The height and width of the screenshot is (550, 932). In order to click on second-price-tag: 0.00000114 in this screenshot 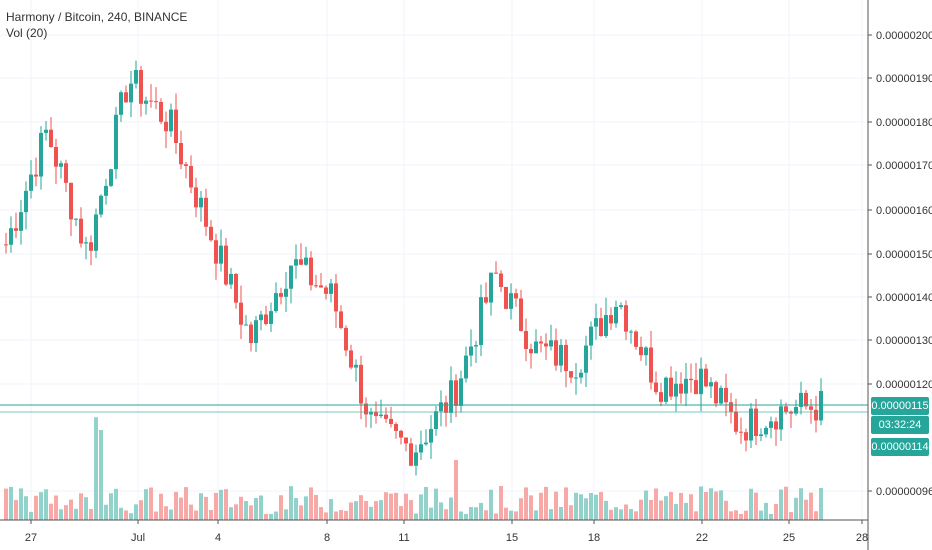, I will do `click(900, 447)`.